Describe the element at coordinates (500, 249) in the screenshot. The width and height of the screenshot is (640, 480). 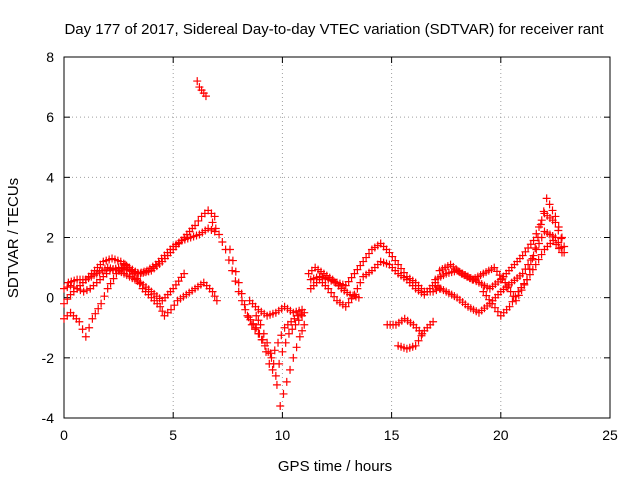
I see `series-track-q` at that location.